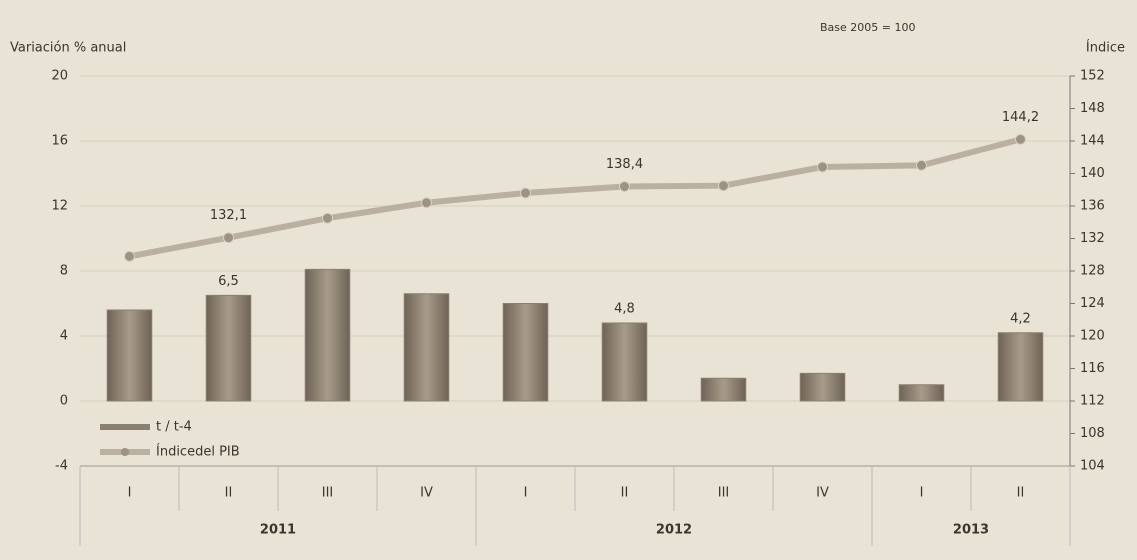  I want to click on y-tick-label: 0, so click(64, 401).